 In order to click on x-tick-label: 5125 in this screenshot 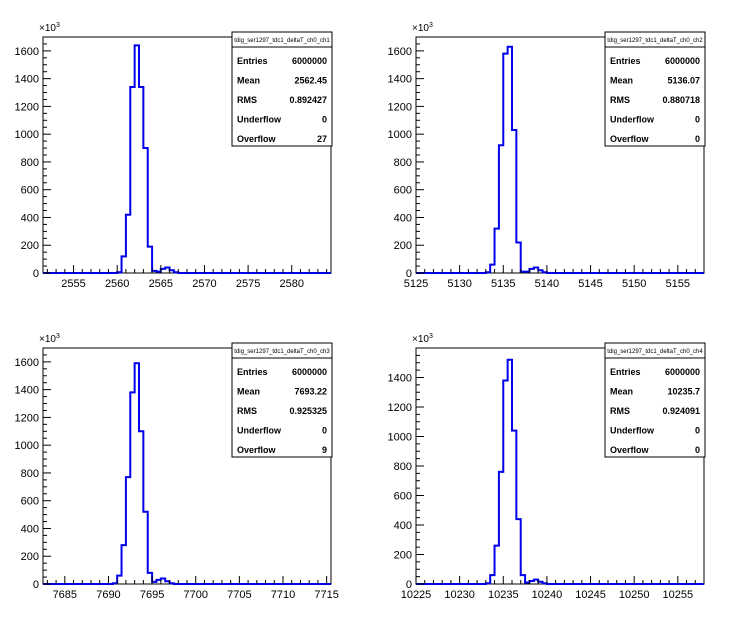, I will do `click(416, 284)`.